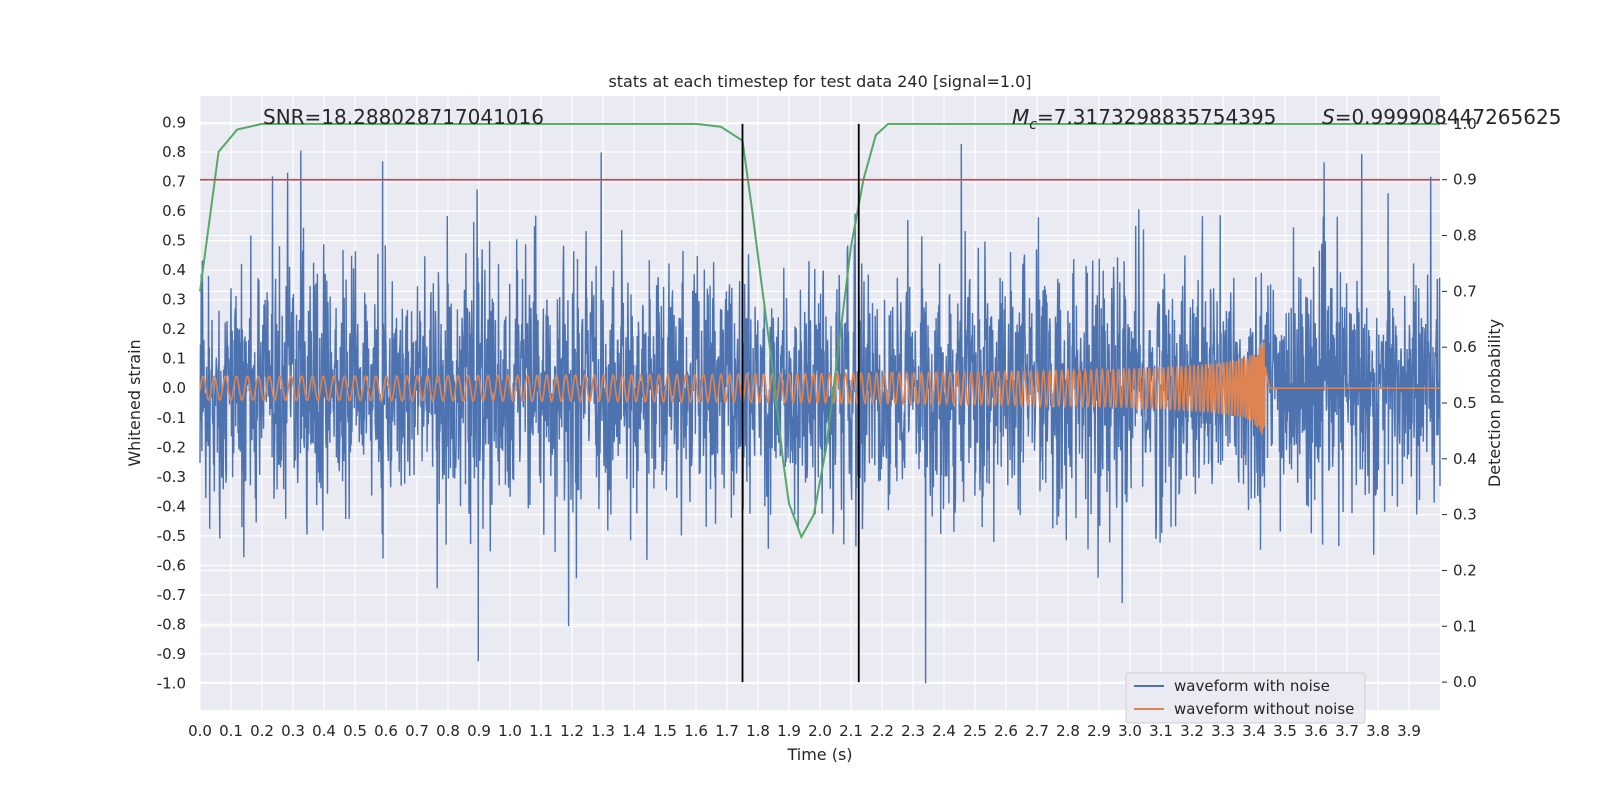  Describe the element at coordinates (1378, 731) in the screenshot. I see `x-tick-label: 3.8` at that location.